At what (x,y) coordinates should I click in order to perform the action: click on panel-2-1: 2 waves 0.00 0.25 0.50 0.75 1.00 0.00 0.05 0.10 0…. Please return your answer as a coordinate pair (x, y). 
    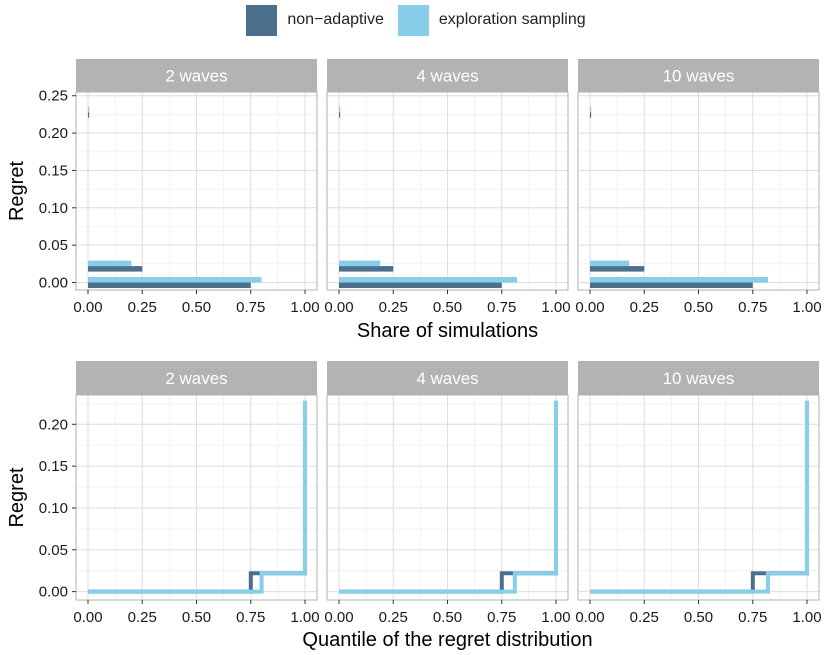
    Looking at the image, I should click on (179, 493).